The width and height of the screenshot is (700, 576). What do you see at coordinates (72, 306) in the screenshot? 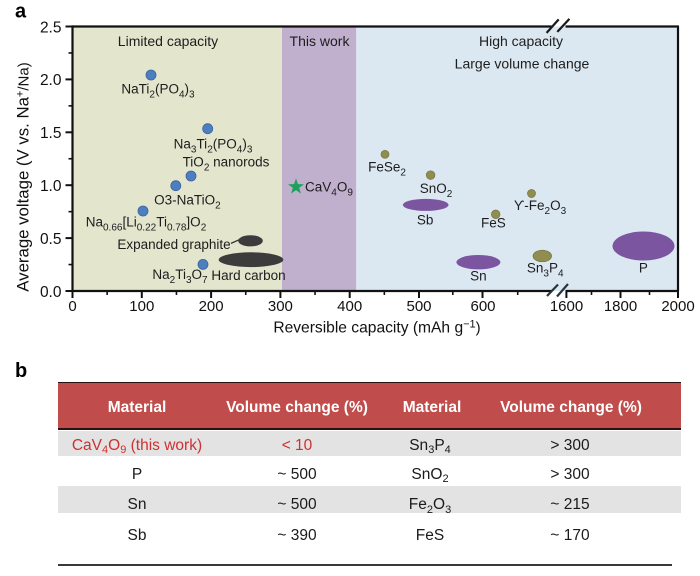
I see `svg-text: 0` at bounding box center [72, 306].